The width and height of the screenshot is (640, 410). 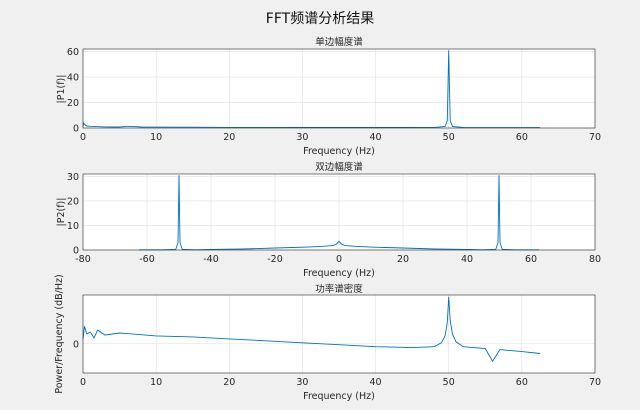 What do you see at coordinates (73, 52) in the screenshot?
I see `y-tick-label: 60` at bounding box center [73, 52].